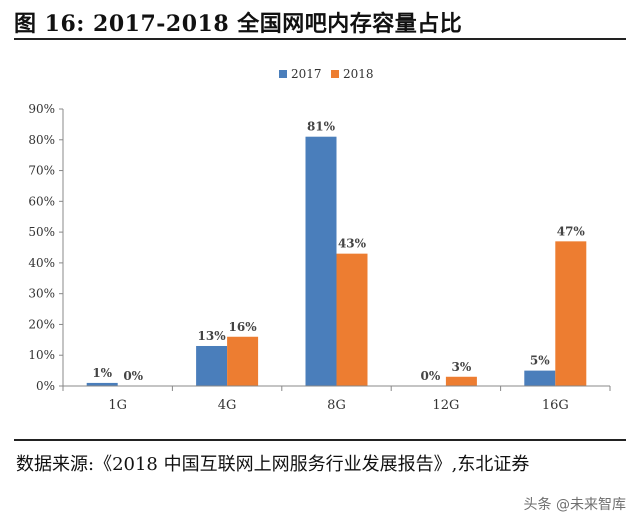 Image resolution: width=640 pixels, height=522 pixels. Describe the element at coordinates (571, 313) in the screenshot. I see `bar-2018-16G` at that location.